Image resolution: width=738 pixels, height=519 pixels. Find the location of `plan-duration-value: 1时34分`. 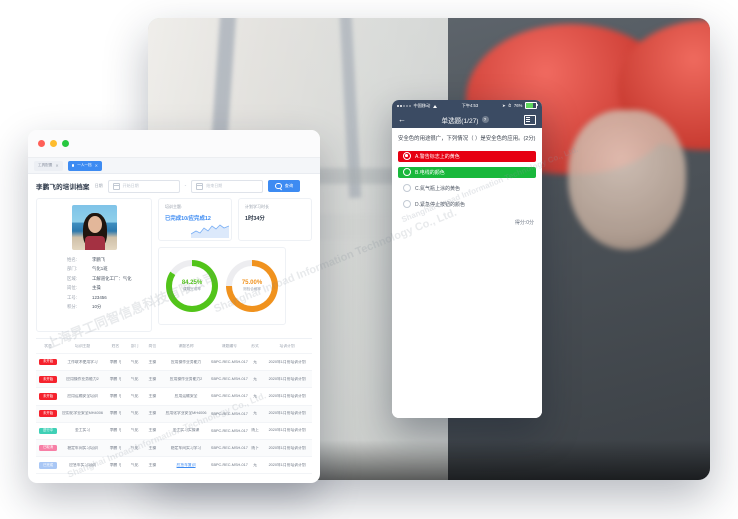

plan-duration-value: 1时34分 is located at coordinates (255, 219).